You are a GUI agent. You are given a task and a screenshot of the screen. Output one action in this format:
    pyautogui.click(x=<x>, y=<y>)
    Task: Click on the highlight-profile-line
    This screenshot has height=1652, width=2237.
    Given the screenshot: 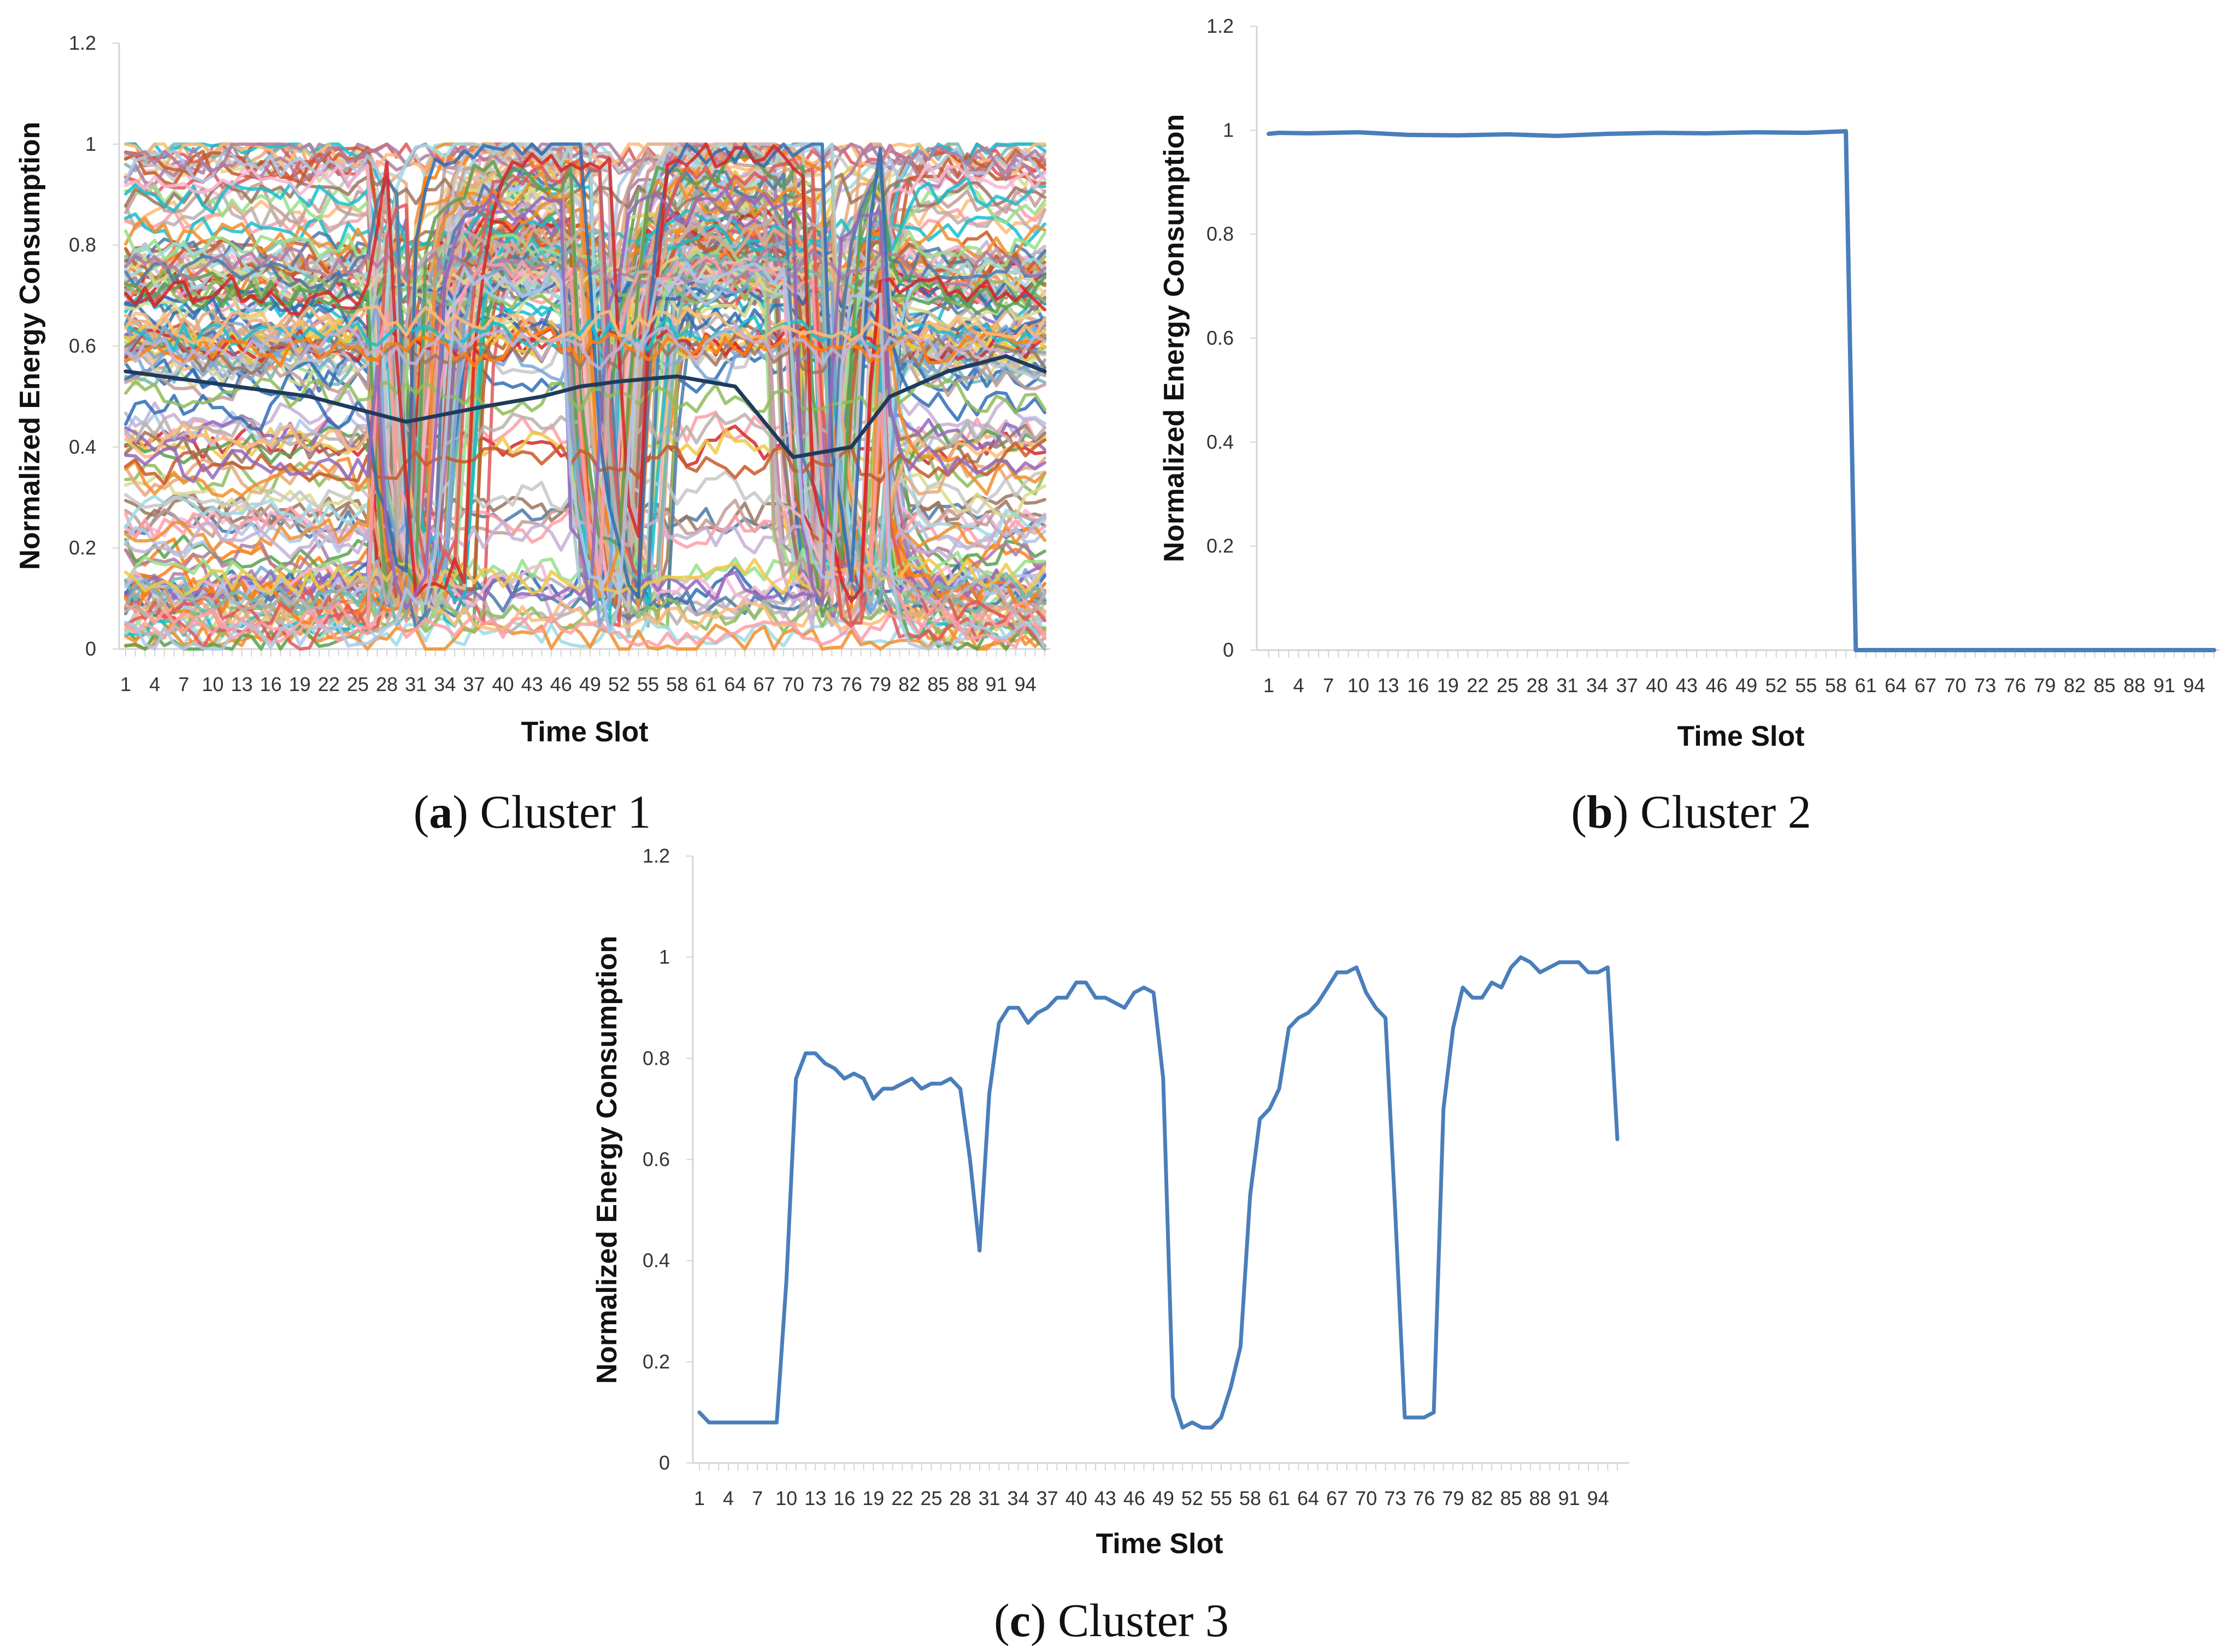 What is the action you would take?
    pyautogui.click(x=585, y=406)
    